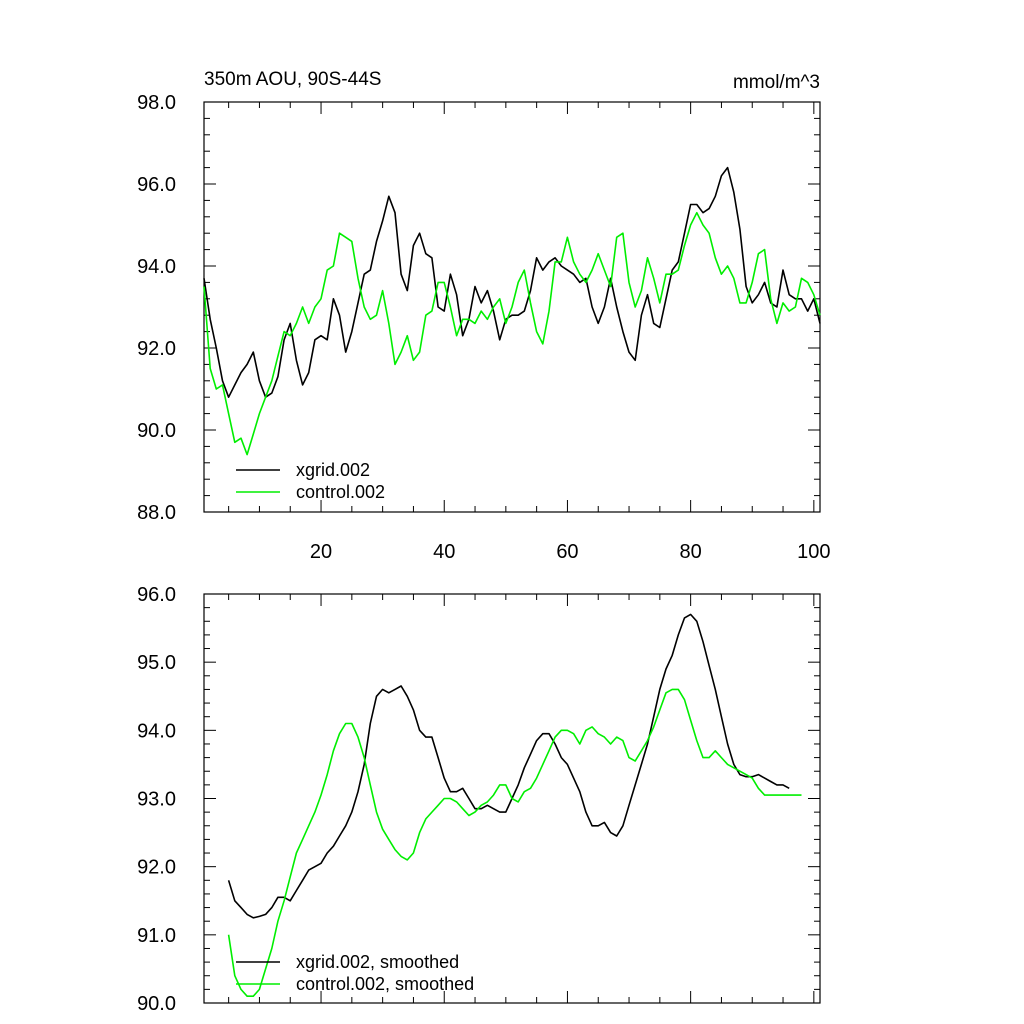 This screenshot has width=1024, height=1024. What do you see at coordinates (691, 552) in the screenshot?
I see `x-tick-label: 80` at bounding box center [691, 552].